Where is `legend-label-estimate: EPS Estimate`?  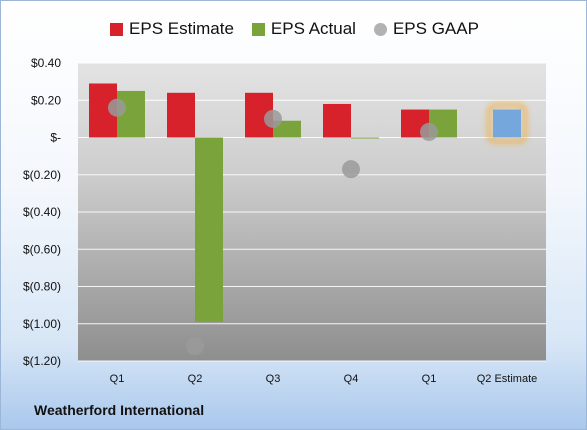
legend-label-estimate: EPS Estimate is located at coordinates (181, 28).